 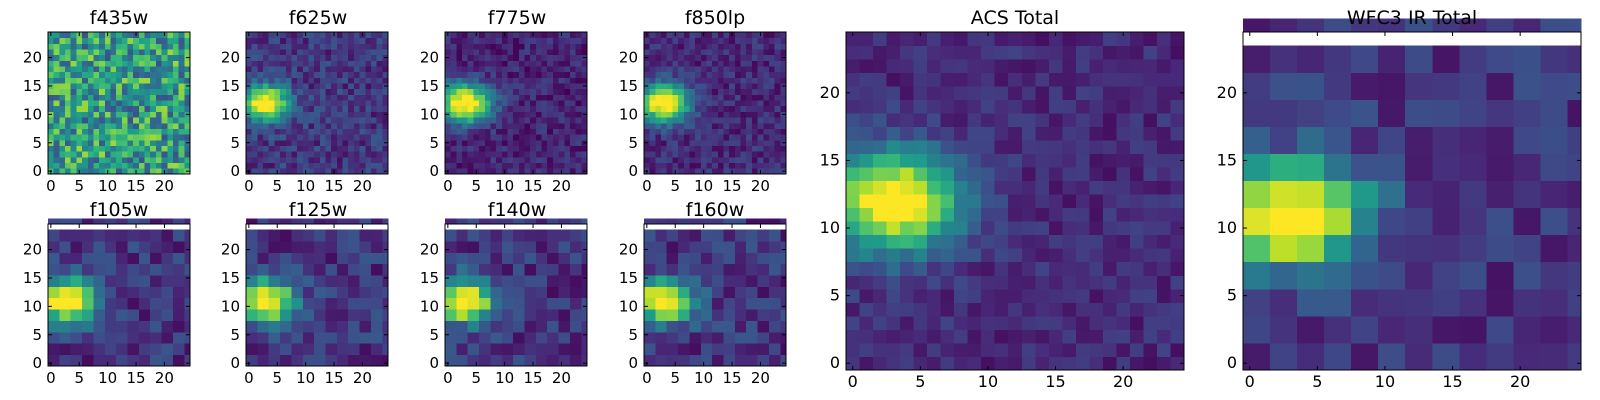 I want to click on x-tick-label: 15, so click(x=135, y=378).